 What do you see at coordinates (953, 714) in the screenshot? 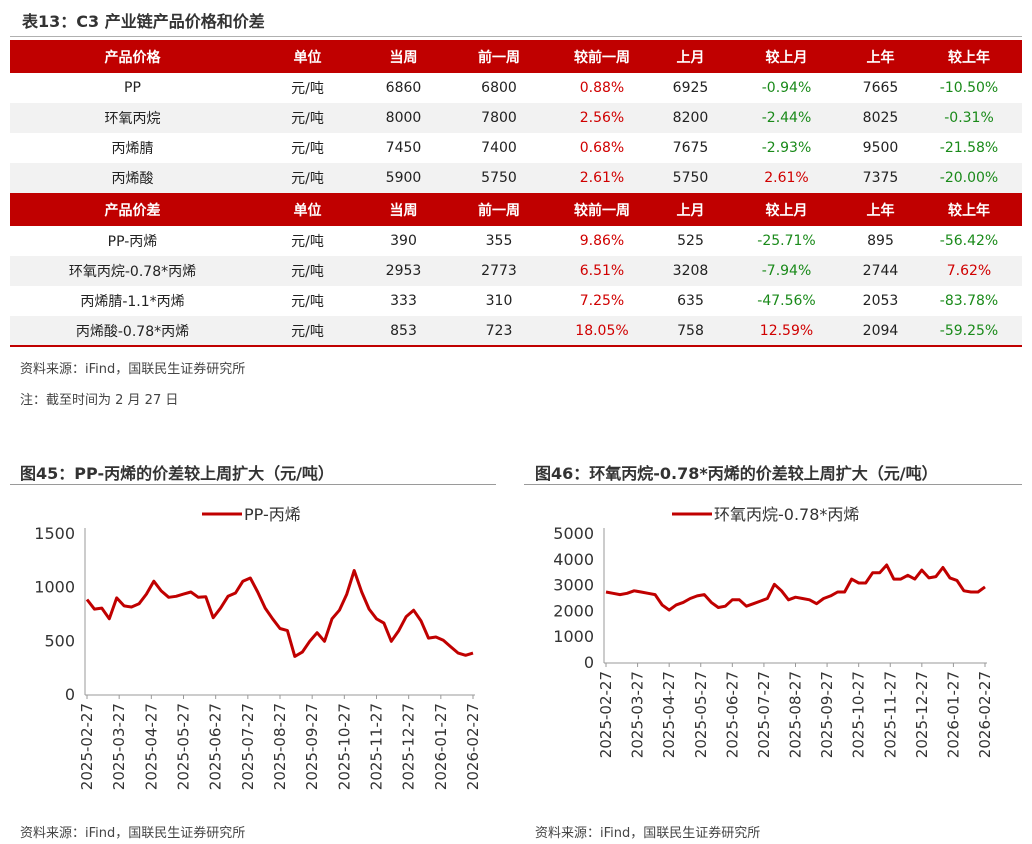
I see `x-tick-label: 2026-01-27` at bounding box center [953, 714].